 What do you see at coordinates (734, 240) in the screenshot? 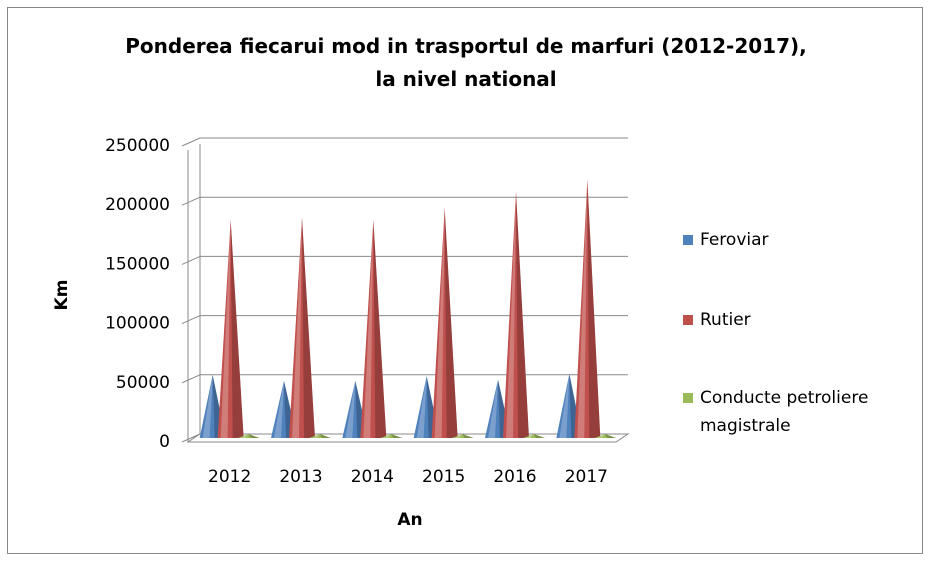
I see `legend-label: Feroviar` at bounding box center [734, 240].